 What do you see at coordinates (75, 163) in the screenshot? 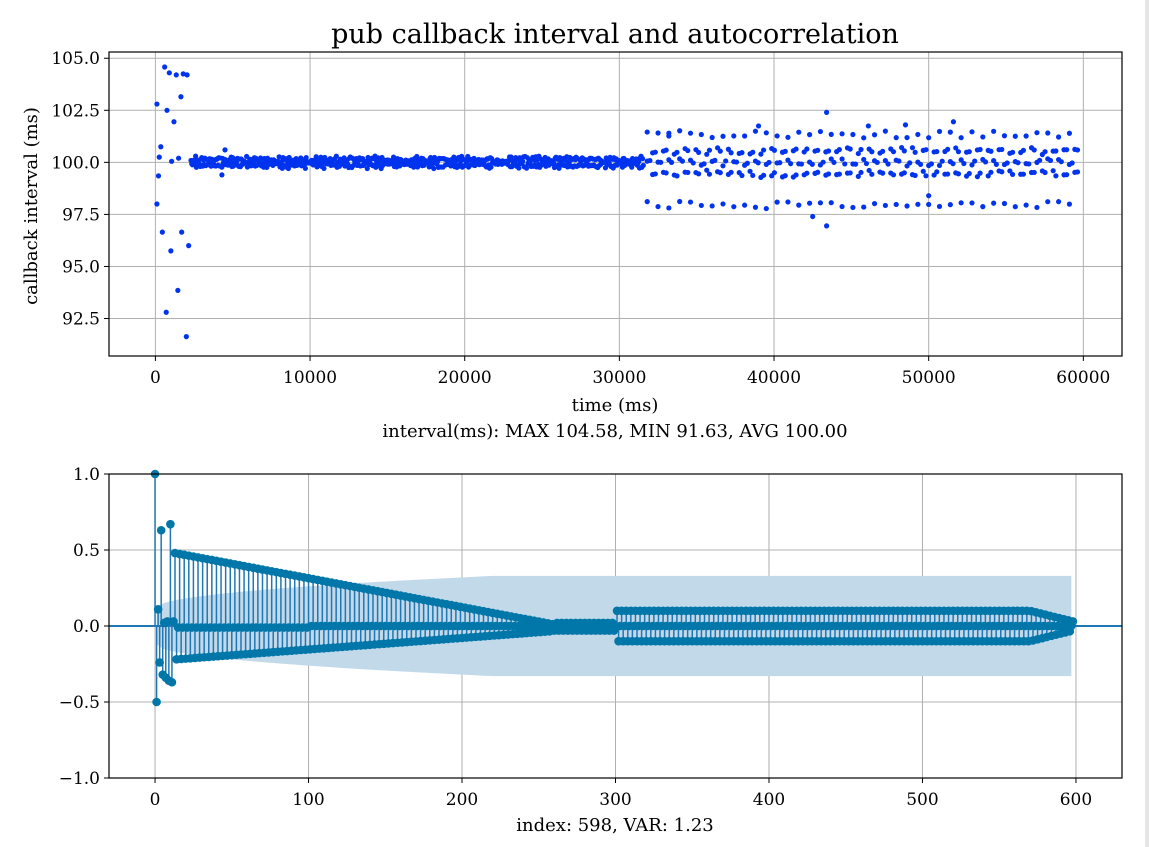
I see `top-y-tick-label: 100.0` at bounding box center [75, 163].